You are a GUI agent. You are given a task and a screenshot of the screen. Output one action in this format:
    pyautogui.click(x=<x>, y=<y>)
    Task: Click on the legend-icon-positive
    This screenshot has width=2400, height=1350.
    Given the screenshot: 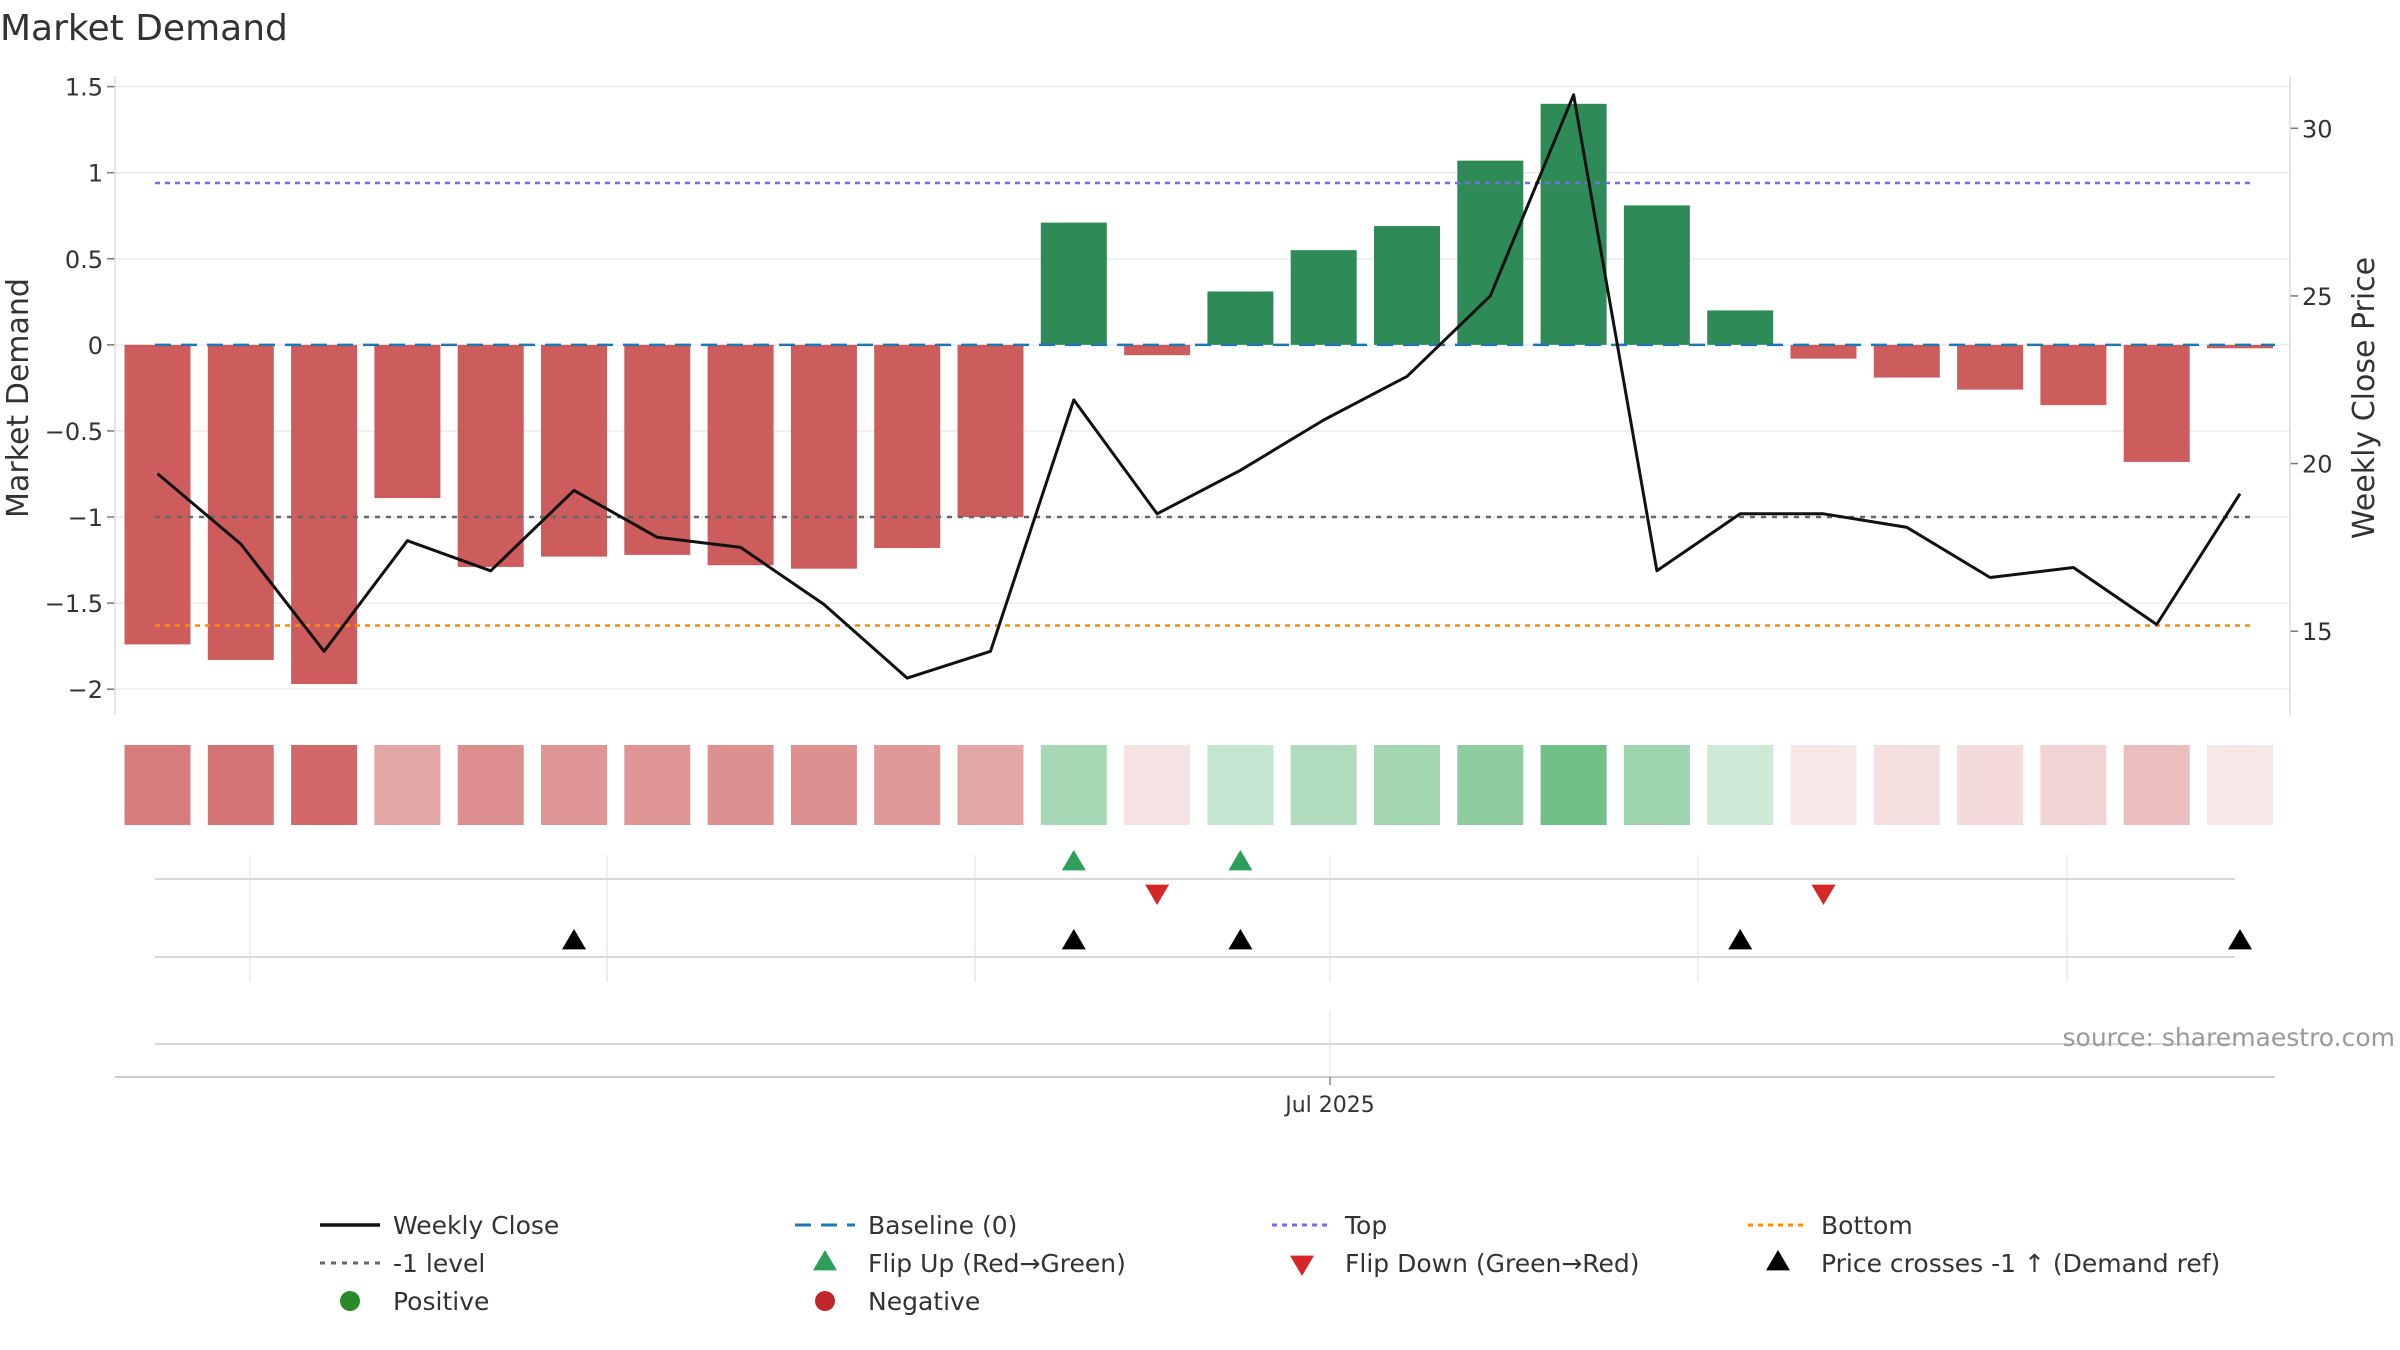 What is the action you would take?
    pyautogui.click(x=350, y=1301)
    